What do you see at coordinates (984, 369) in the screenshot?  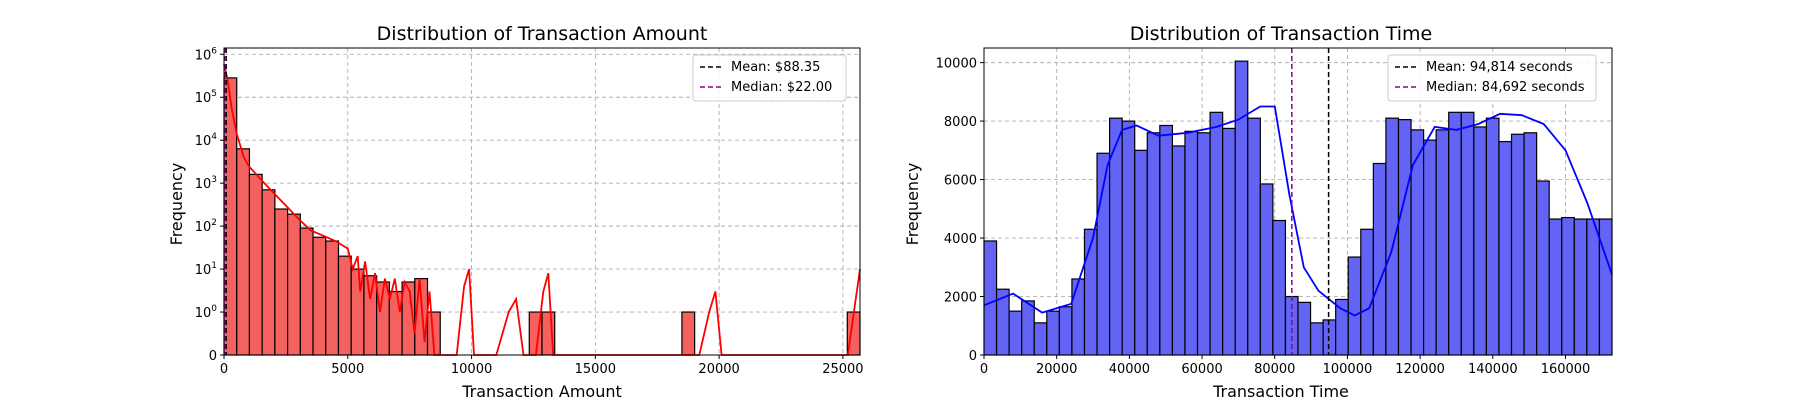 I see `time-x-tick-label: 0` at bounding box center [984, 369].